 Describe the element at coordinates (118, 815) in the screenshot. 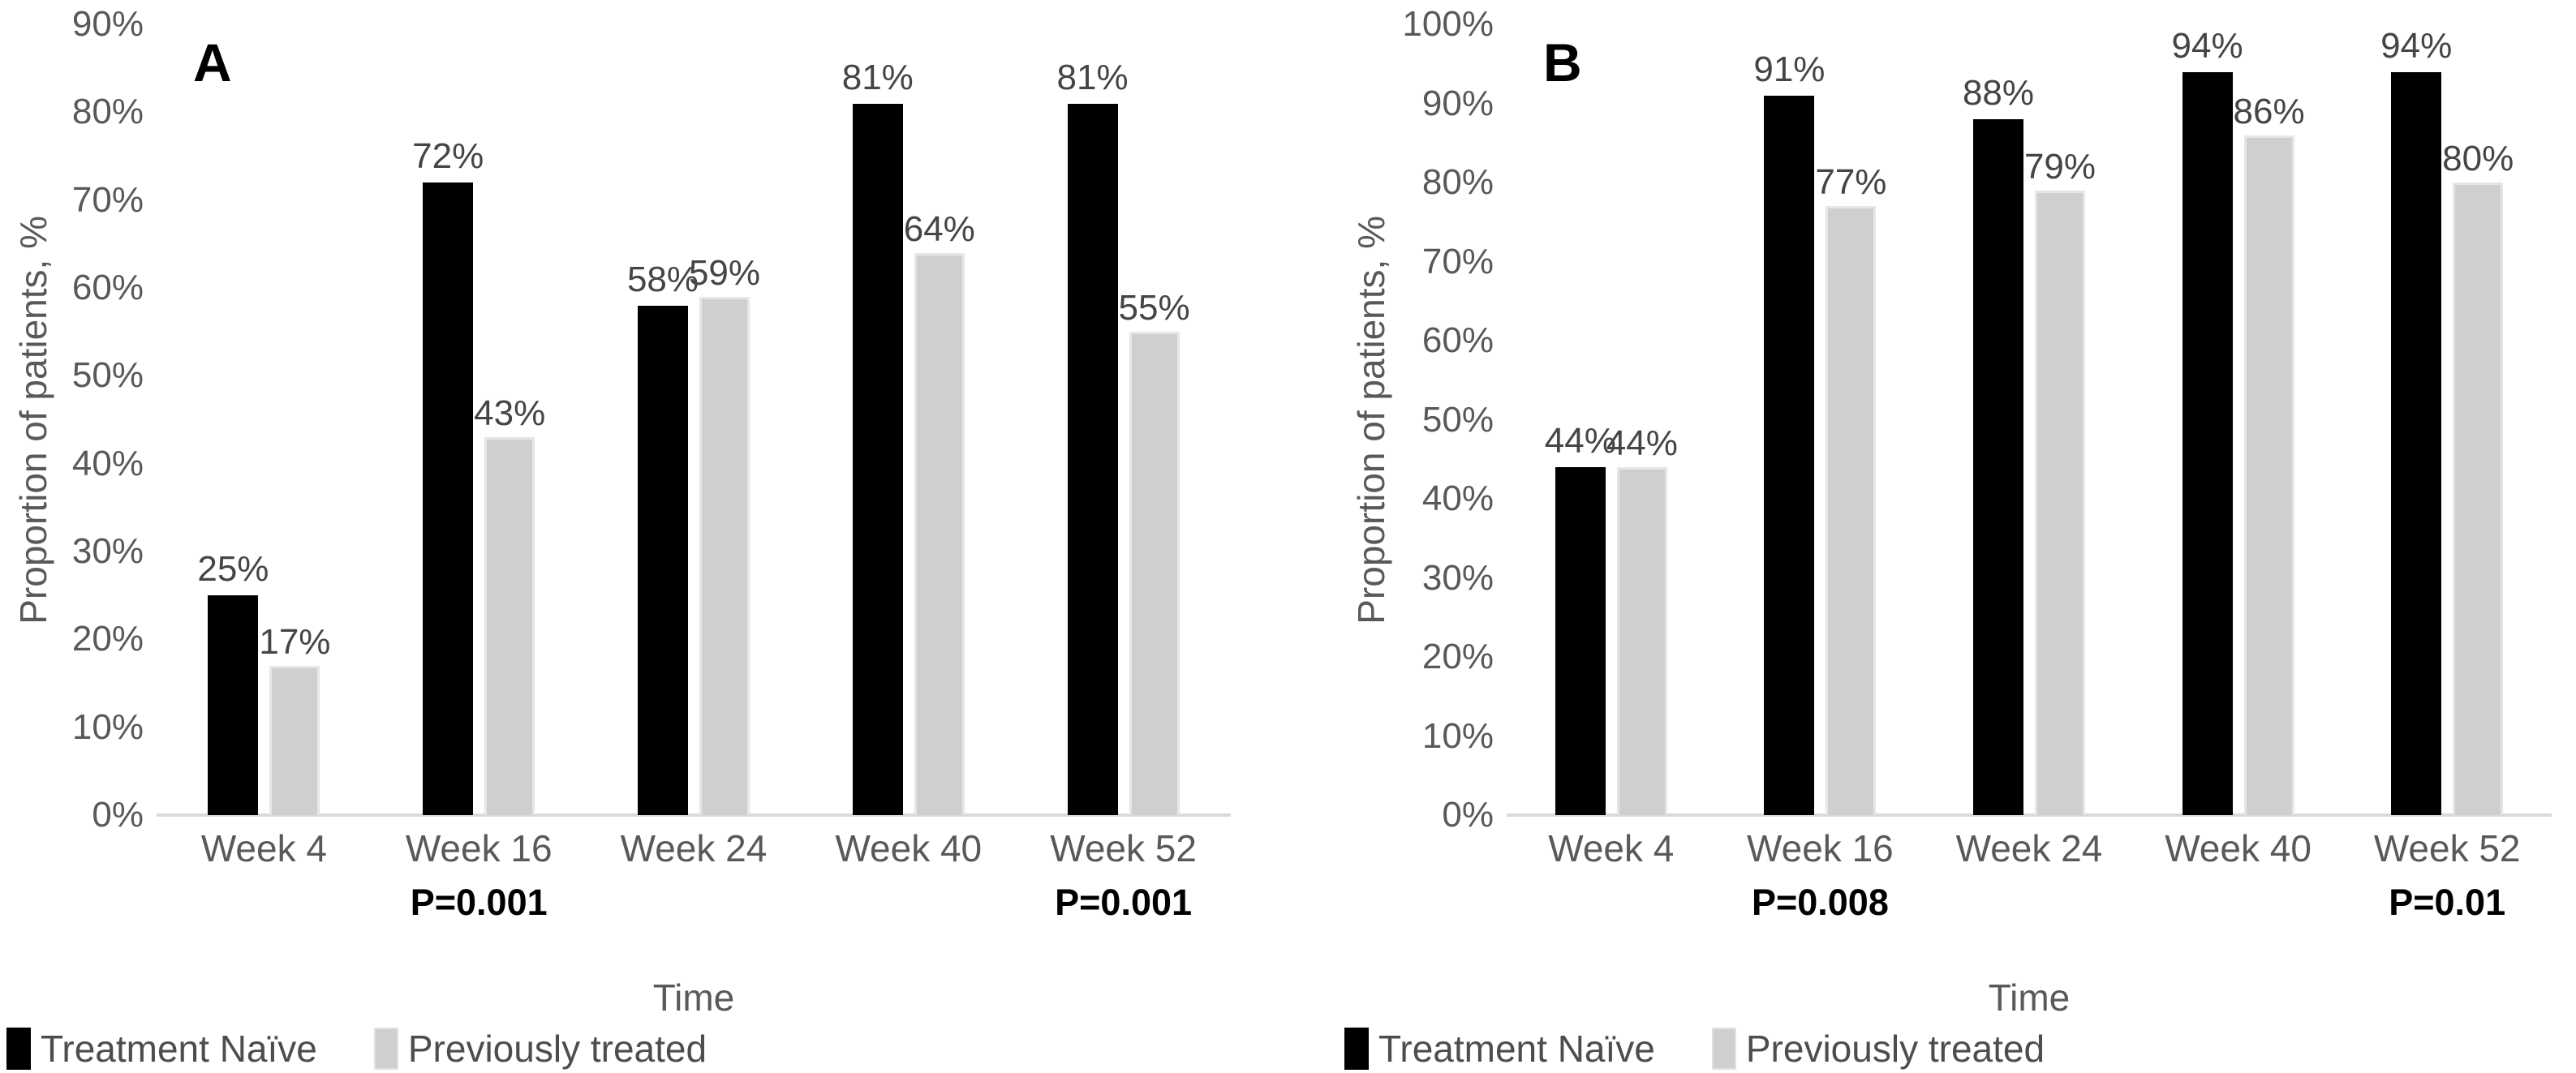

I see `y-tick-label: 0%` at that location.